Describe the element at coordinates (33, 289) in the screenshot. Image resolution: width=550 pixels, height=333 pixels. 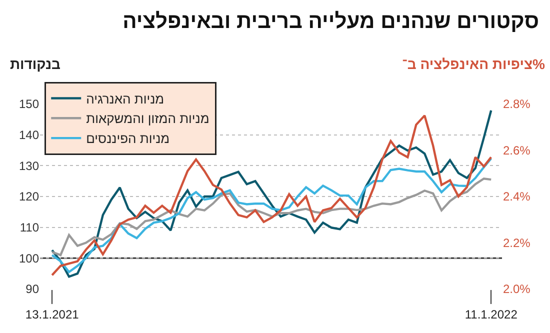
I see `y-tick-label: 90` at that location.